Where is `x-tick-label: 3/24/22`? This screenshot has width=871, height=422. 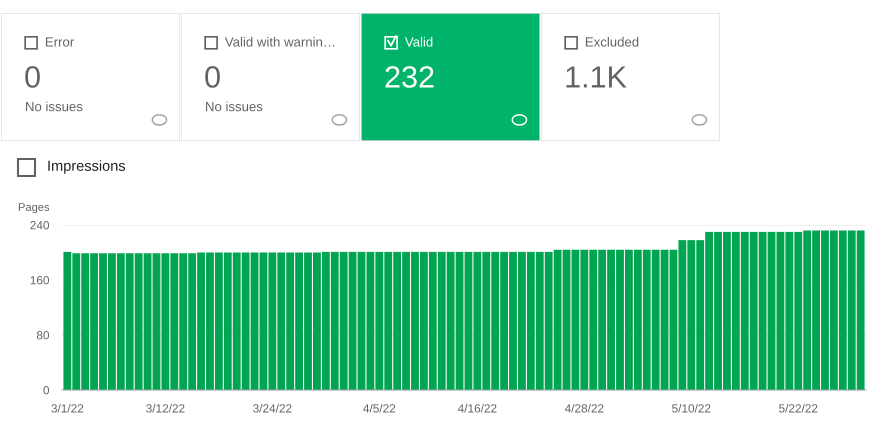
x-tick-label: 3/24/22 is located at coordinates (272, 408).